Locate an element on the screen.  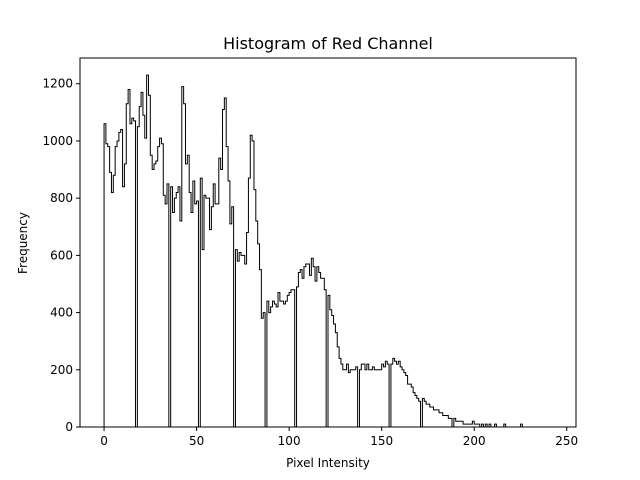
y-tick-label: 600 is located at coordinates (61, 255).